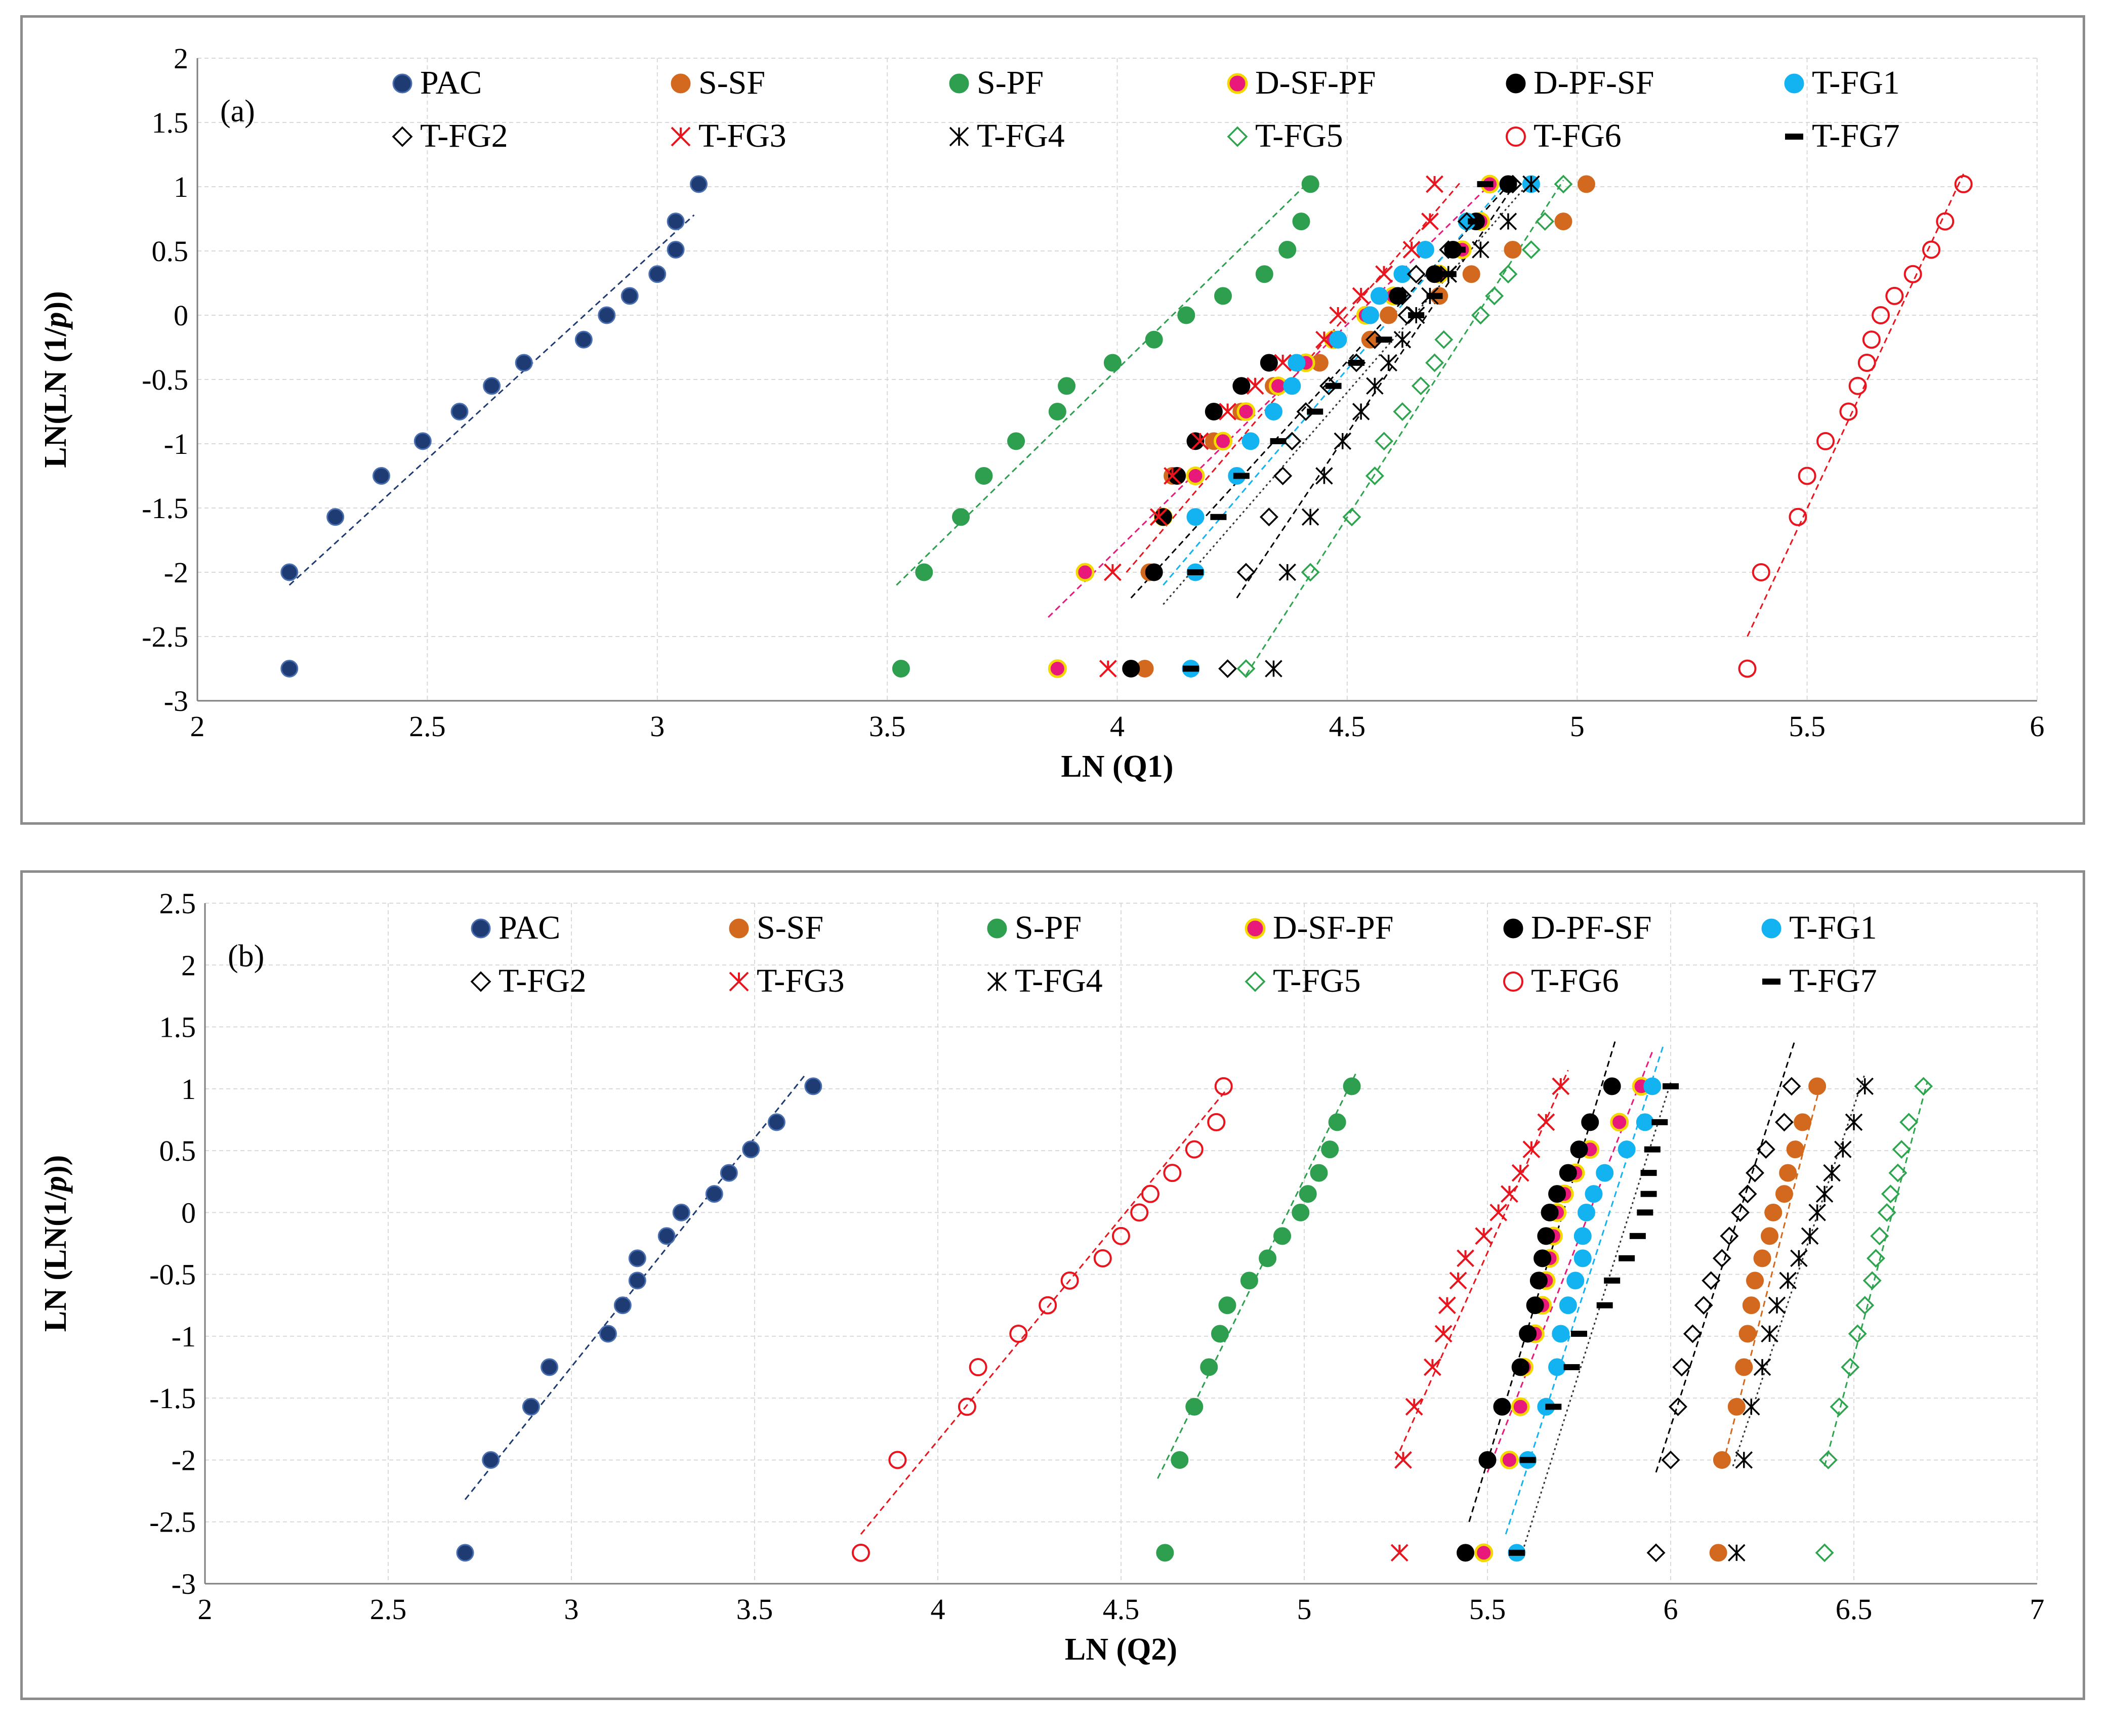 Image resolution: width=2113 pixels, height=1736 pixels. What do you see at coordinates (1771, 982) in the screenshot?
I see `legend-t-fg7-marker` at bounding box center [1771, 982].